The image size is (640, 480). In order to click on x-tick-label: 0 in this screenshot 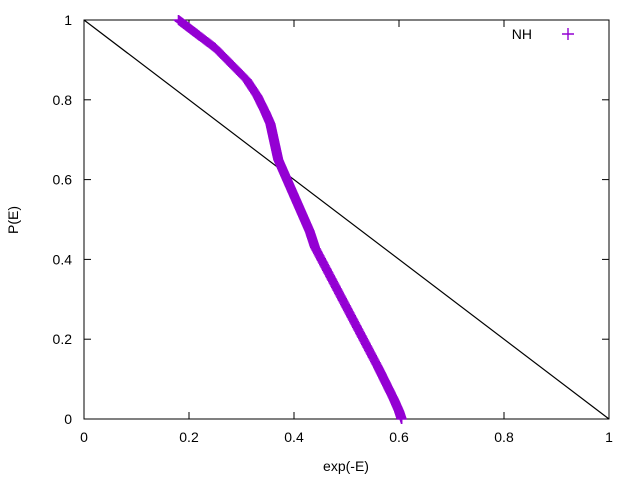, I will do `click(84, 437)`.